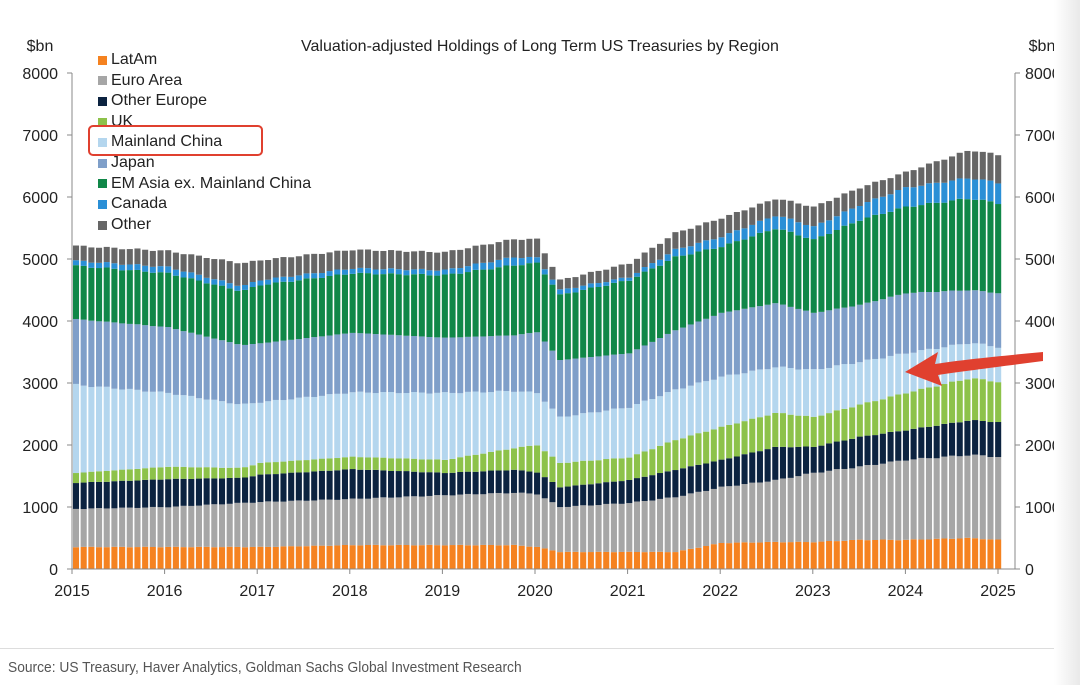  What do you see at coordinates (974, 369) in the screenshot?
I see `red-arrow-annotation` at bounding box center [974, 369].